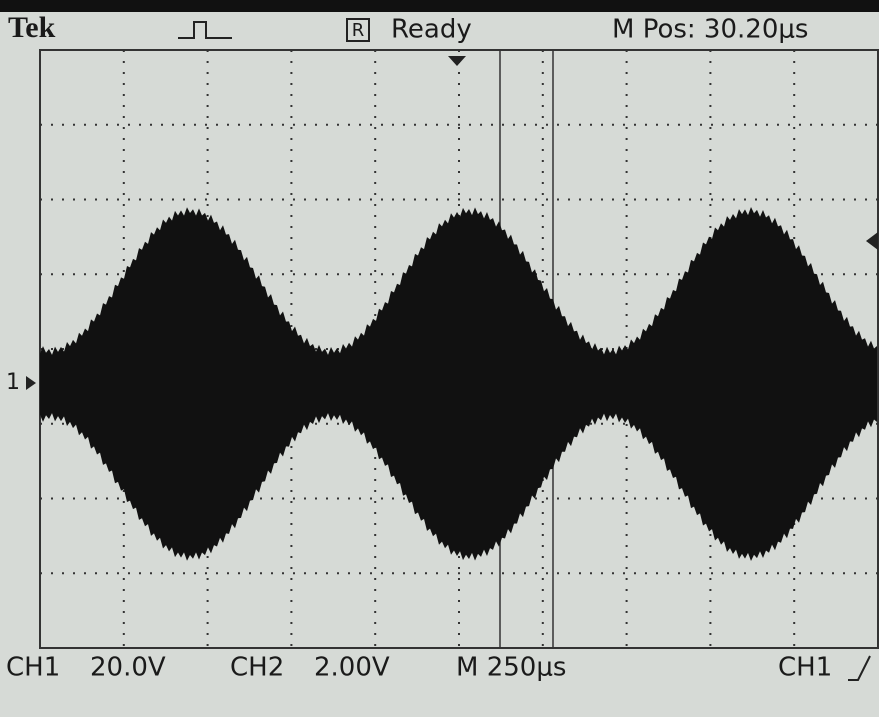 The image size is (879, 717). What do you see at coordinates (457, 61) in the screenshot?
I see `trigger-position-marker` at bounding box center [457, 61].